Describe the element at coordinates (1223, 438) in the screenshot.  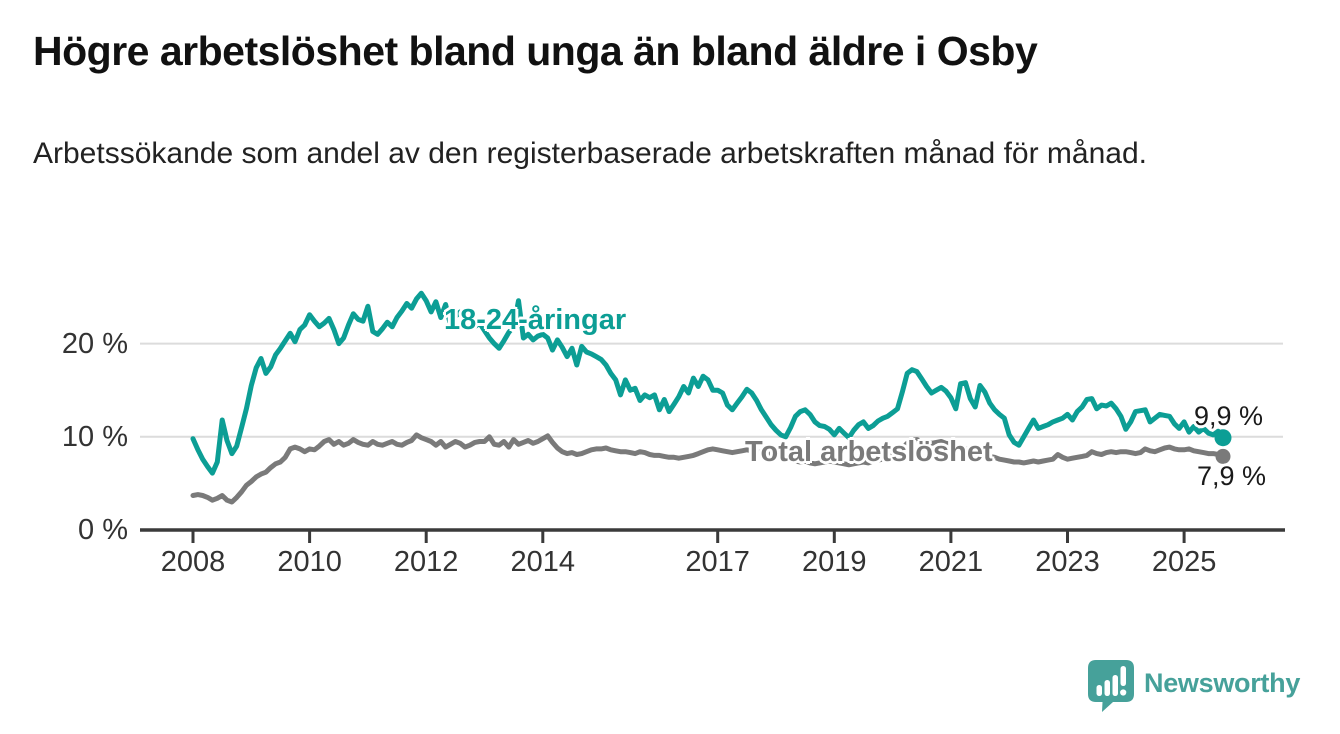
I see `series-end-dot-youth` at that location.